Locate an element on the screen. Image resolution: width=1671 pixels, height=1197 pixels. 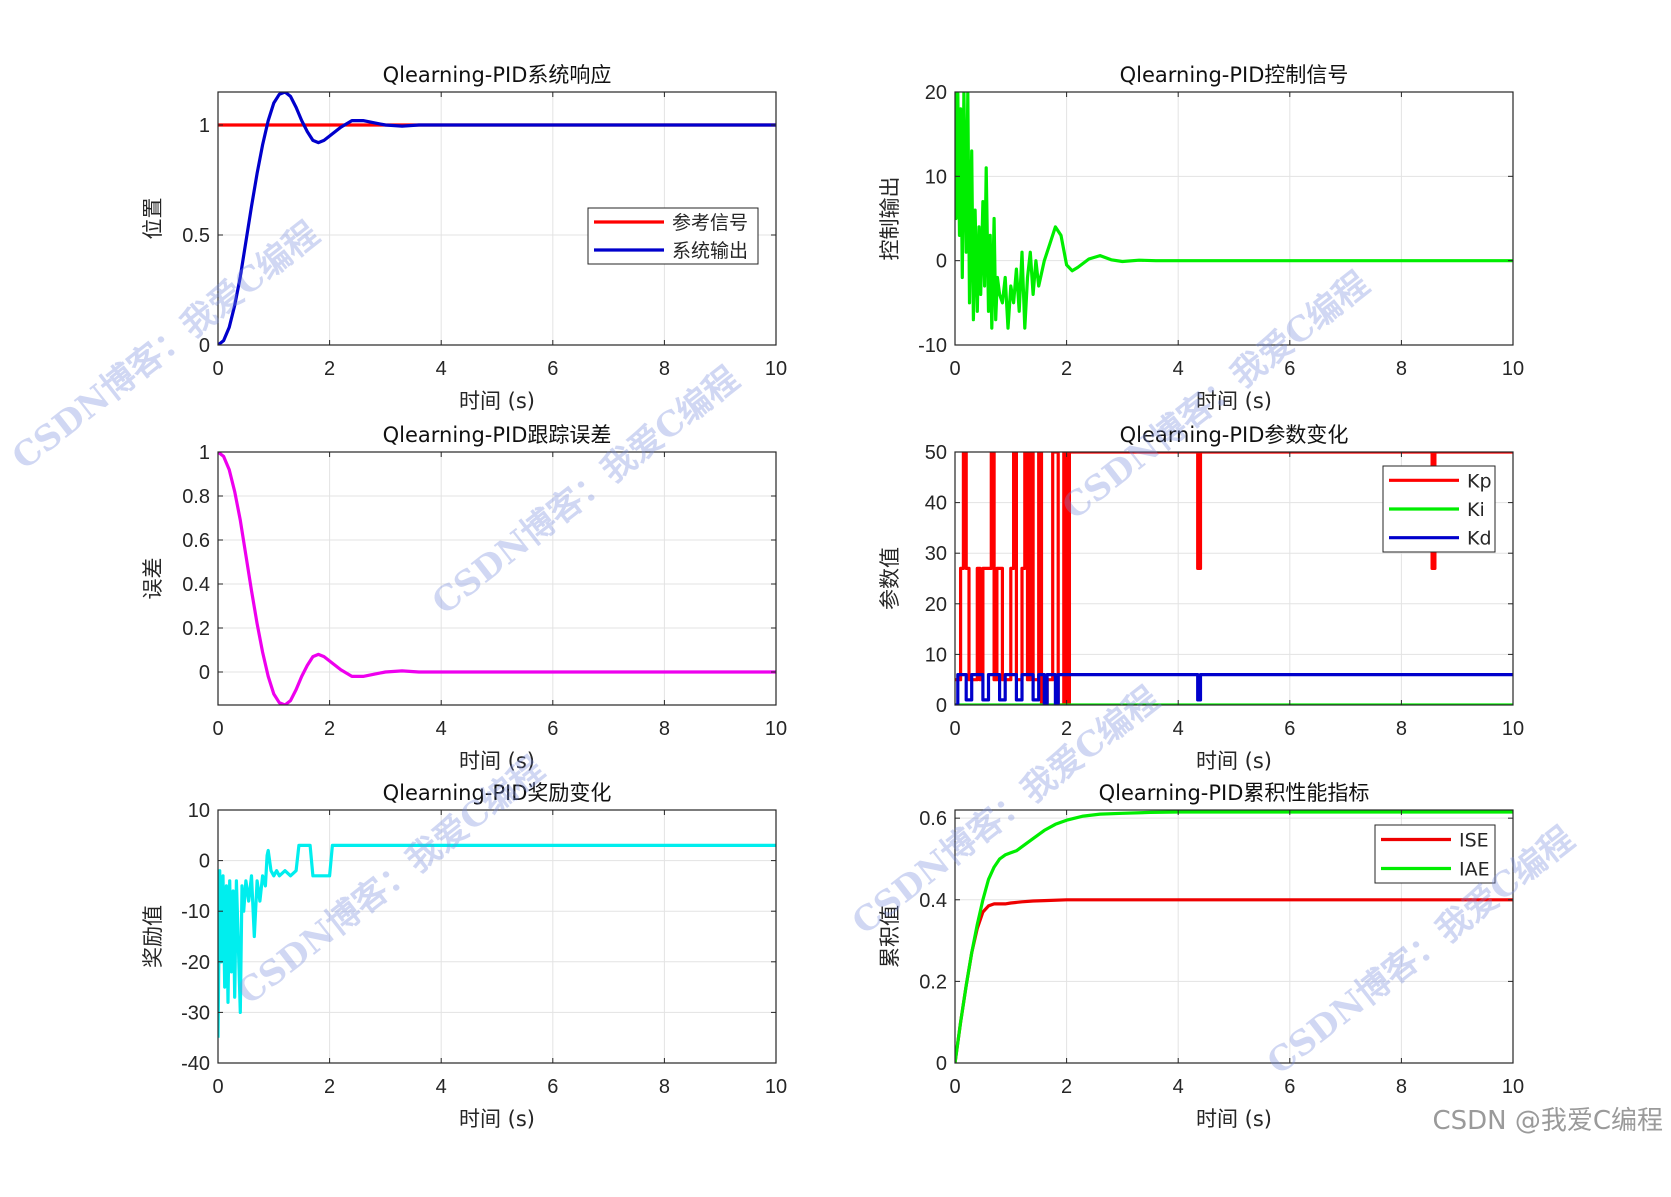
legend-label-Ki: Ki is located at coordinates (1476, 510).